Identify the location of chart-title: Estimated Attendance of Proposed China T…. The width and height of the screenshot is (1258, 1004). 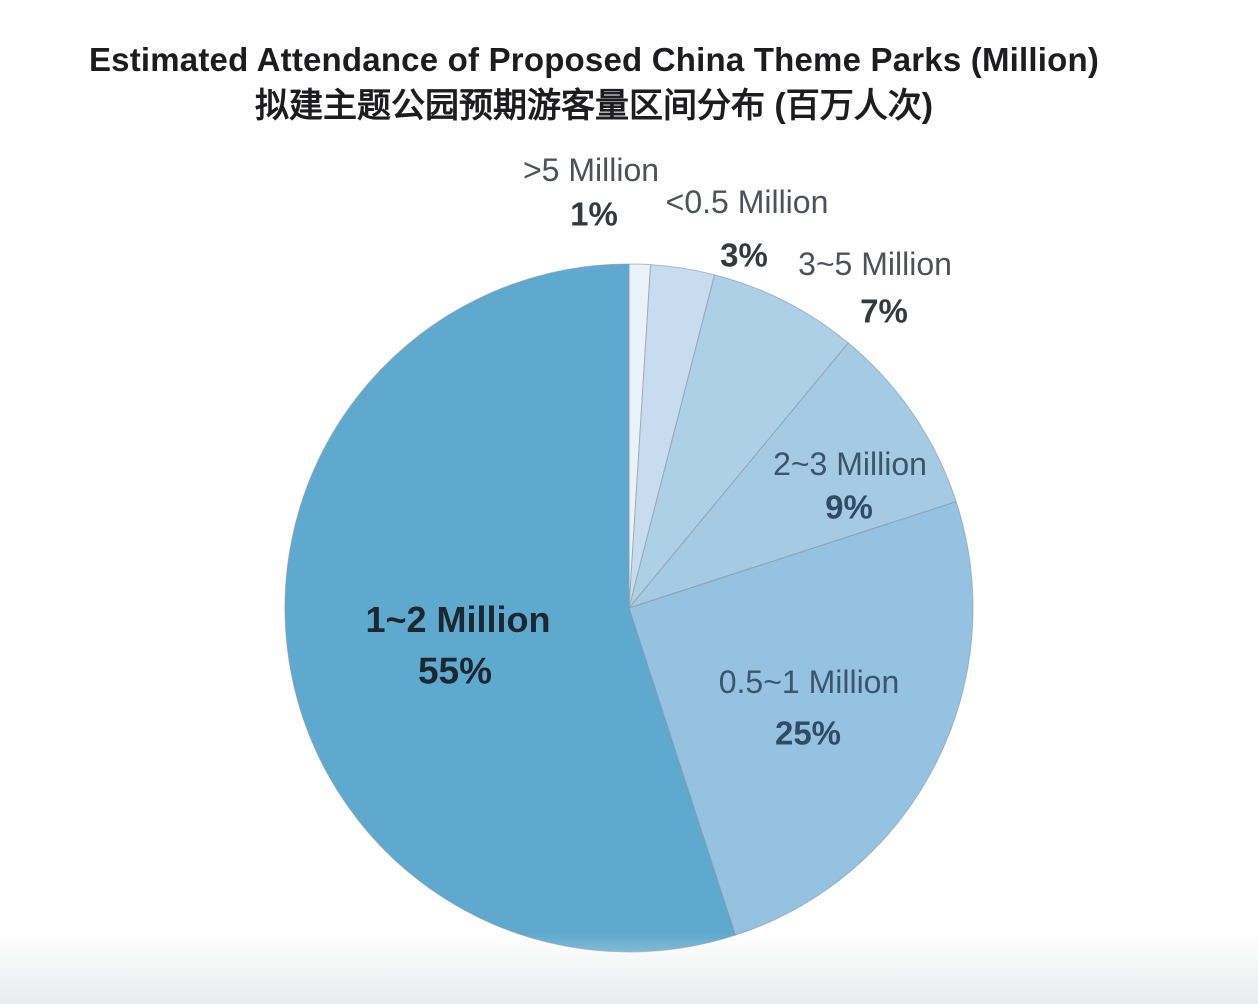
(594, 59).